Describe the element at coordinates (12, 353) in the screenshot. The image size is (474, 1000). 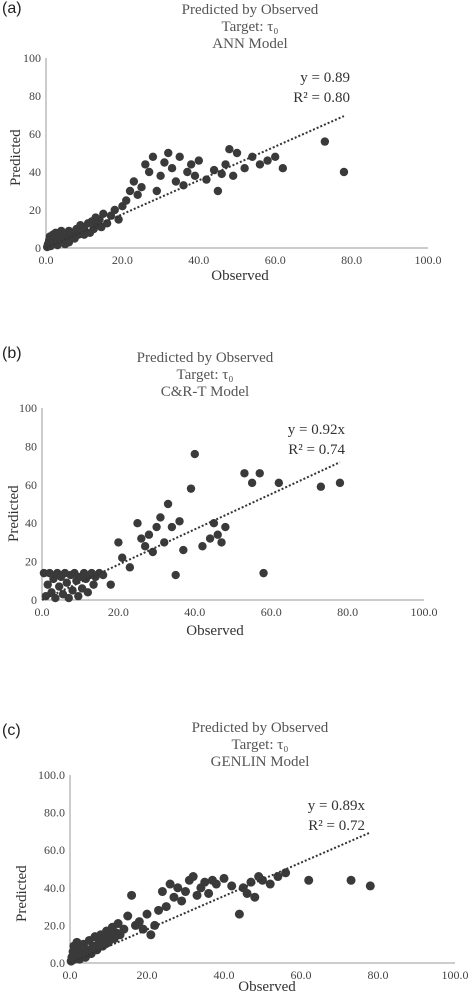
I see `panel-label: (b)` at that location.